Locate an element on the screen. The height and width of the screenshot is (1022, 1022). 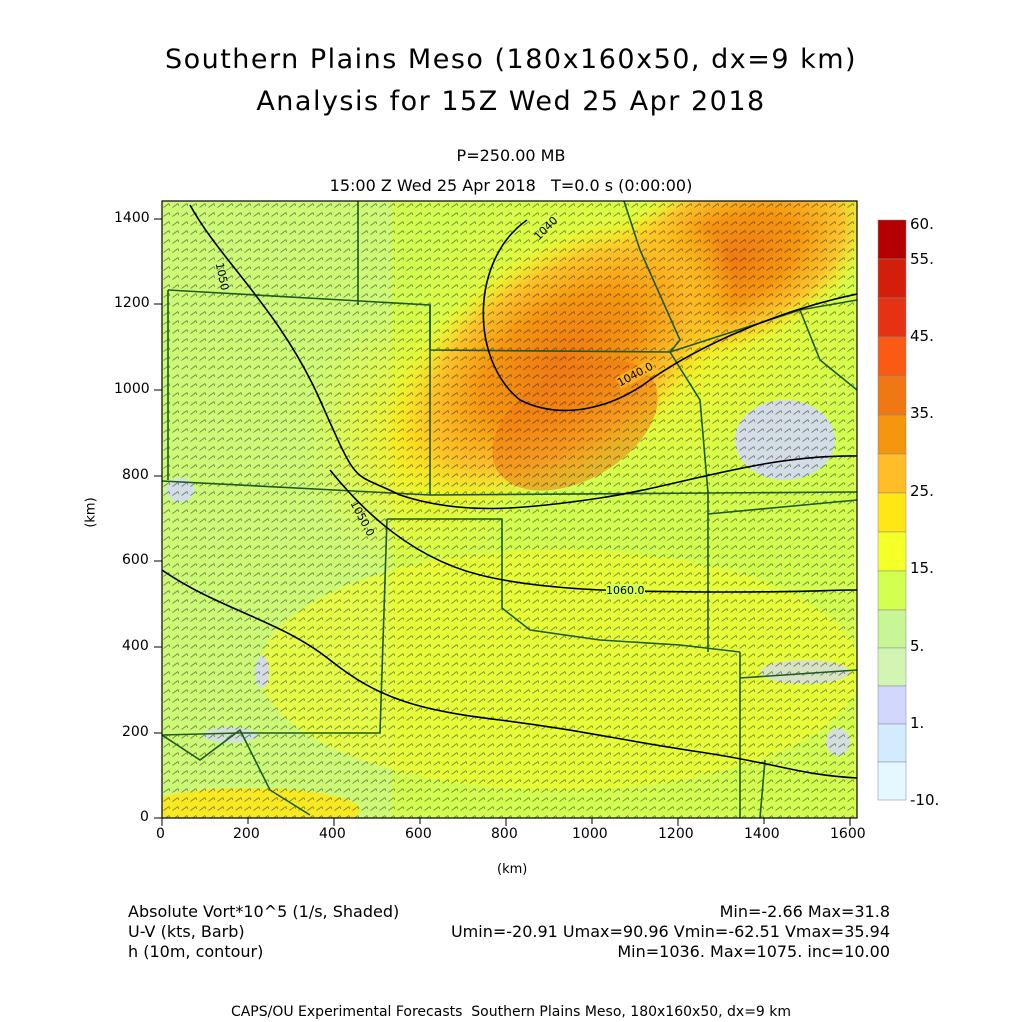
x-tick-label: 600 is located at coordinates (418, 834).